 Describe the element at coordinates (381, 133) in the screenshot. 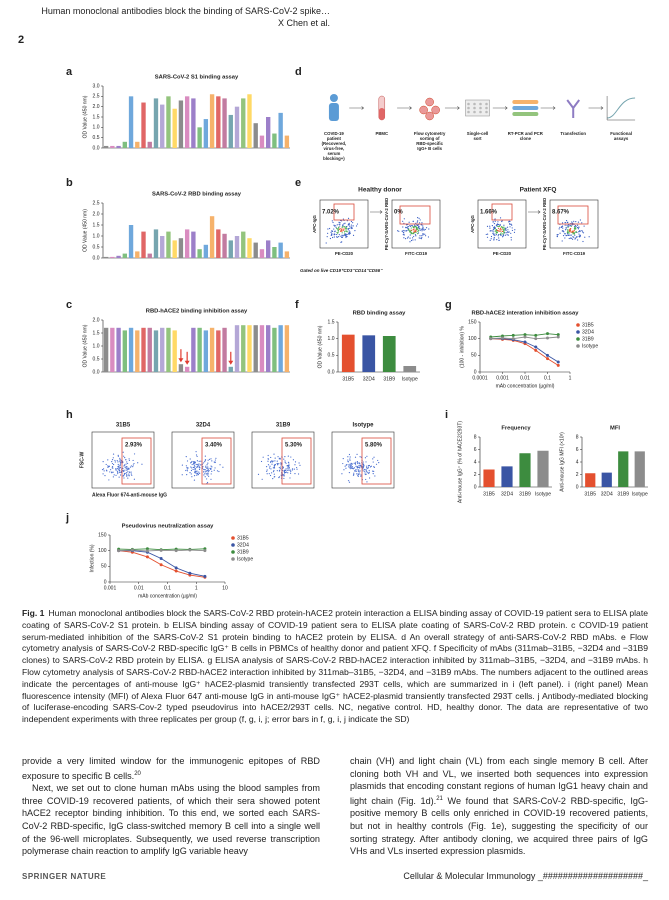

I see `step-label: PBMC` at that location.